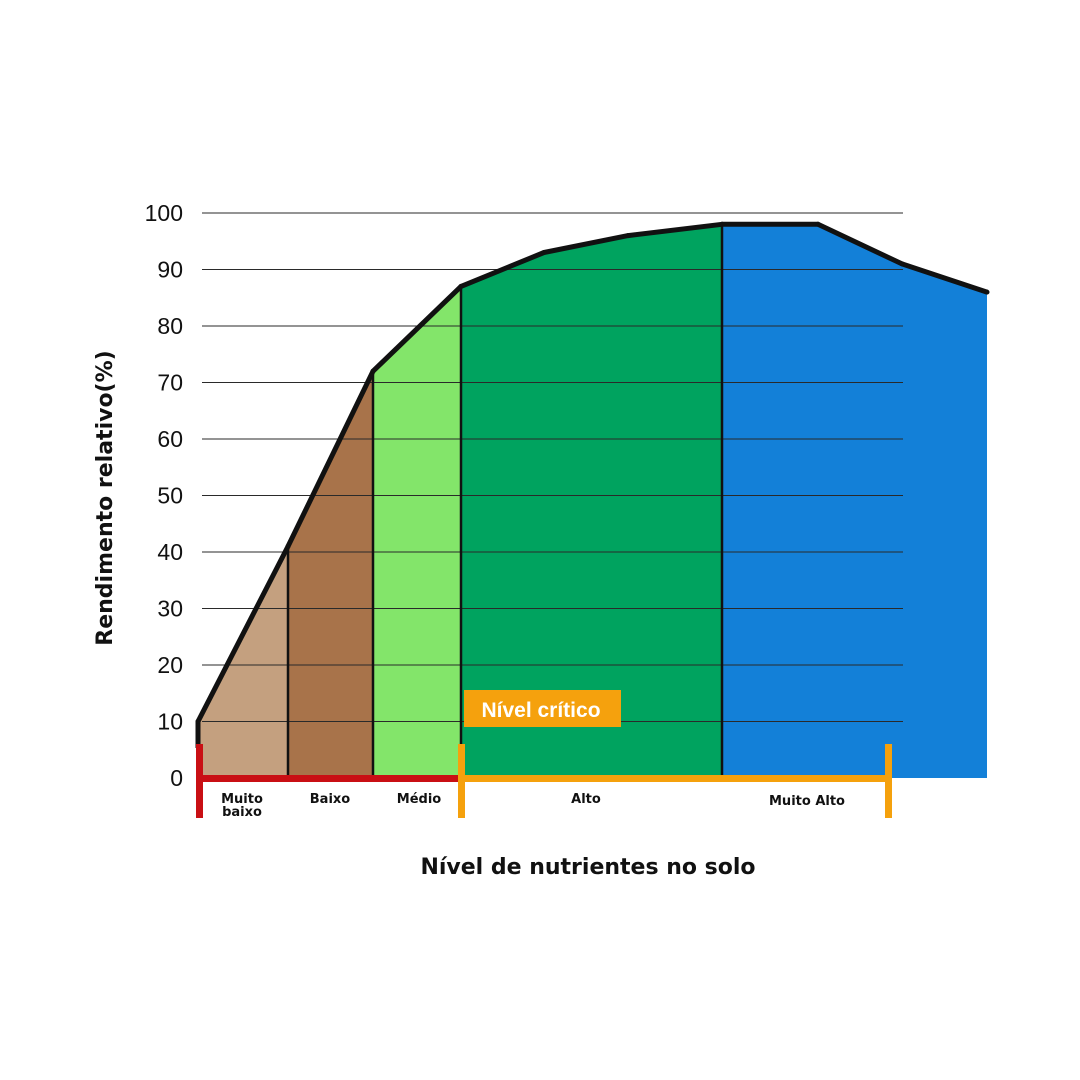 Image resolution: width=1080 pixels, height=1080 pixels. I want to click on y-tick-0: 0, so click(176, 778).